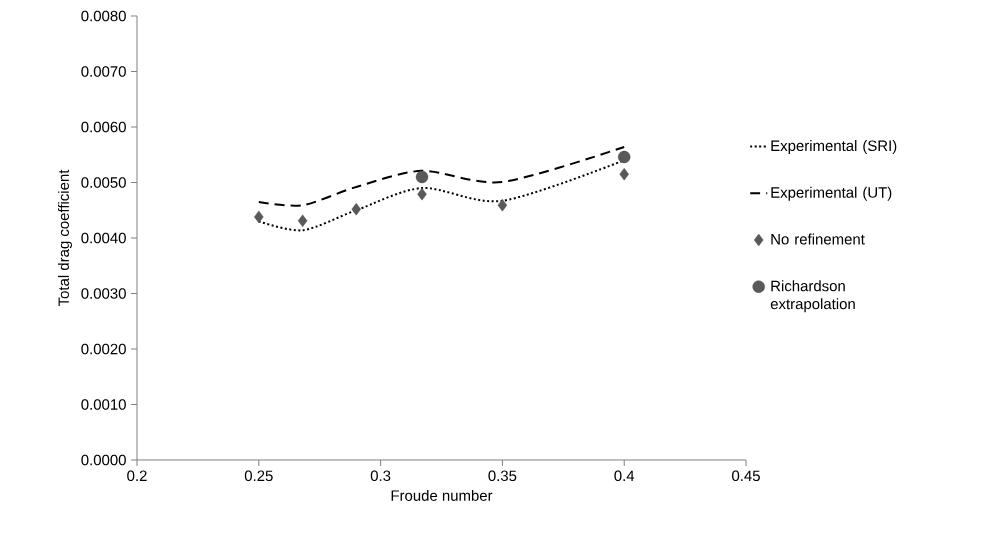 This screenshot has height=538, width=1008. I want to click on x-tick-label: 0.25, so click(258, 476).